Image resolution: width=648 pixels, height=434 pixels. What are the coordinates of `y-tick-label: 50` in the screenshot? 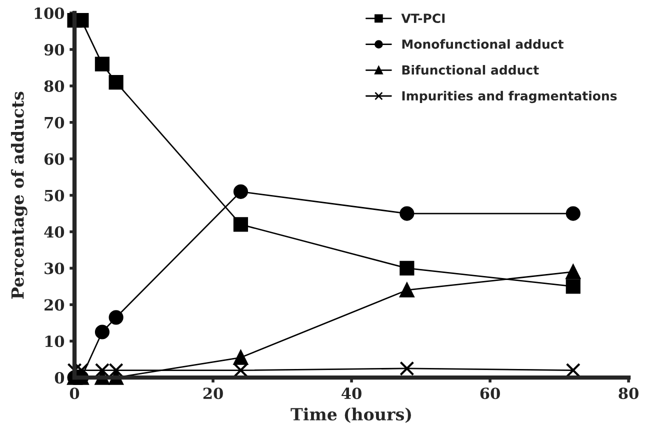 It's located at (54, 196).